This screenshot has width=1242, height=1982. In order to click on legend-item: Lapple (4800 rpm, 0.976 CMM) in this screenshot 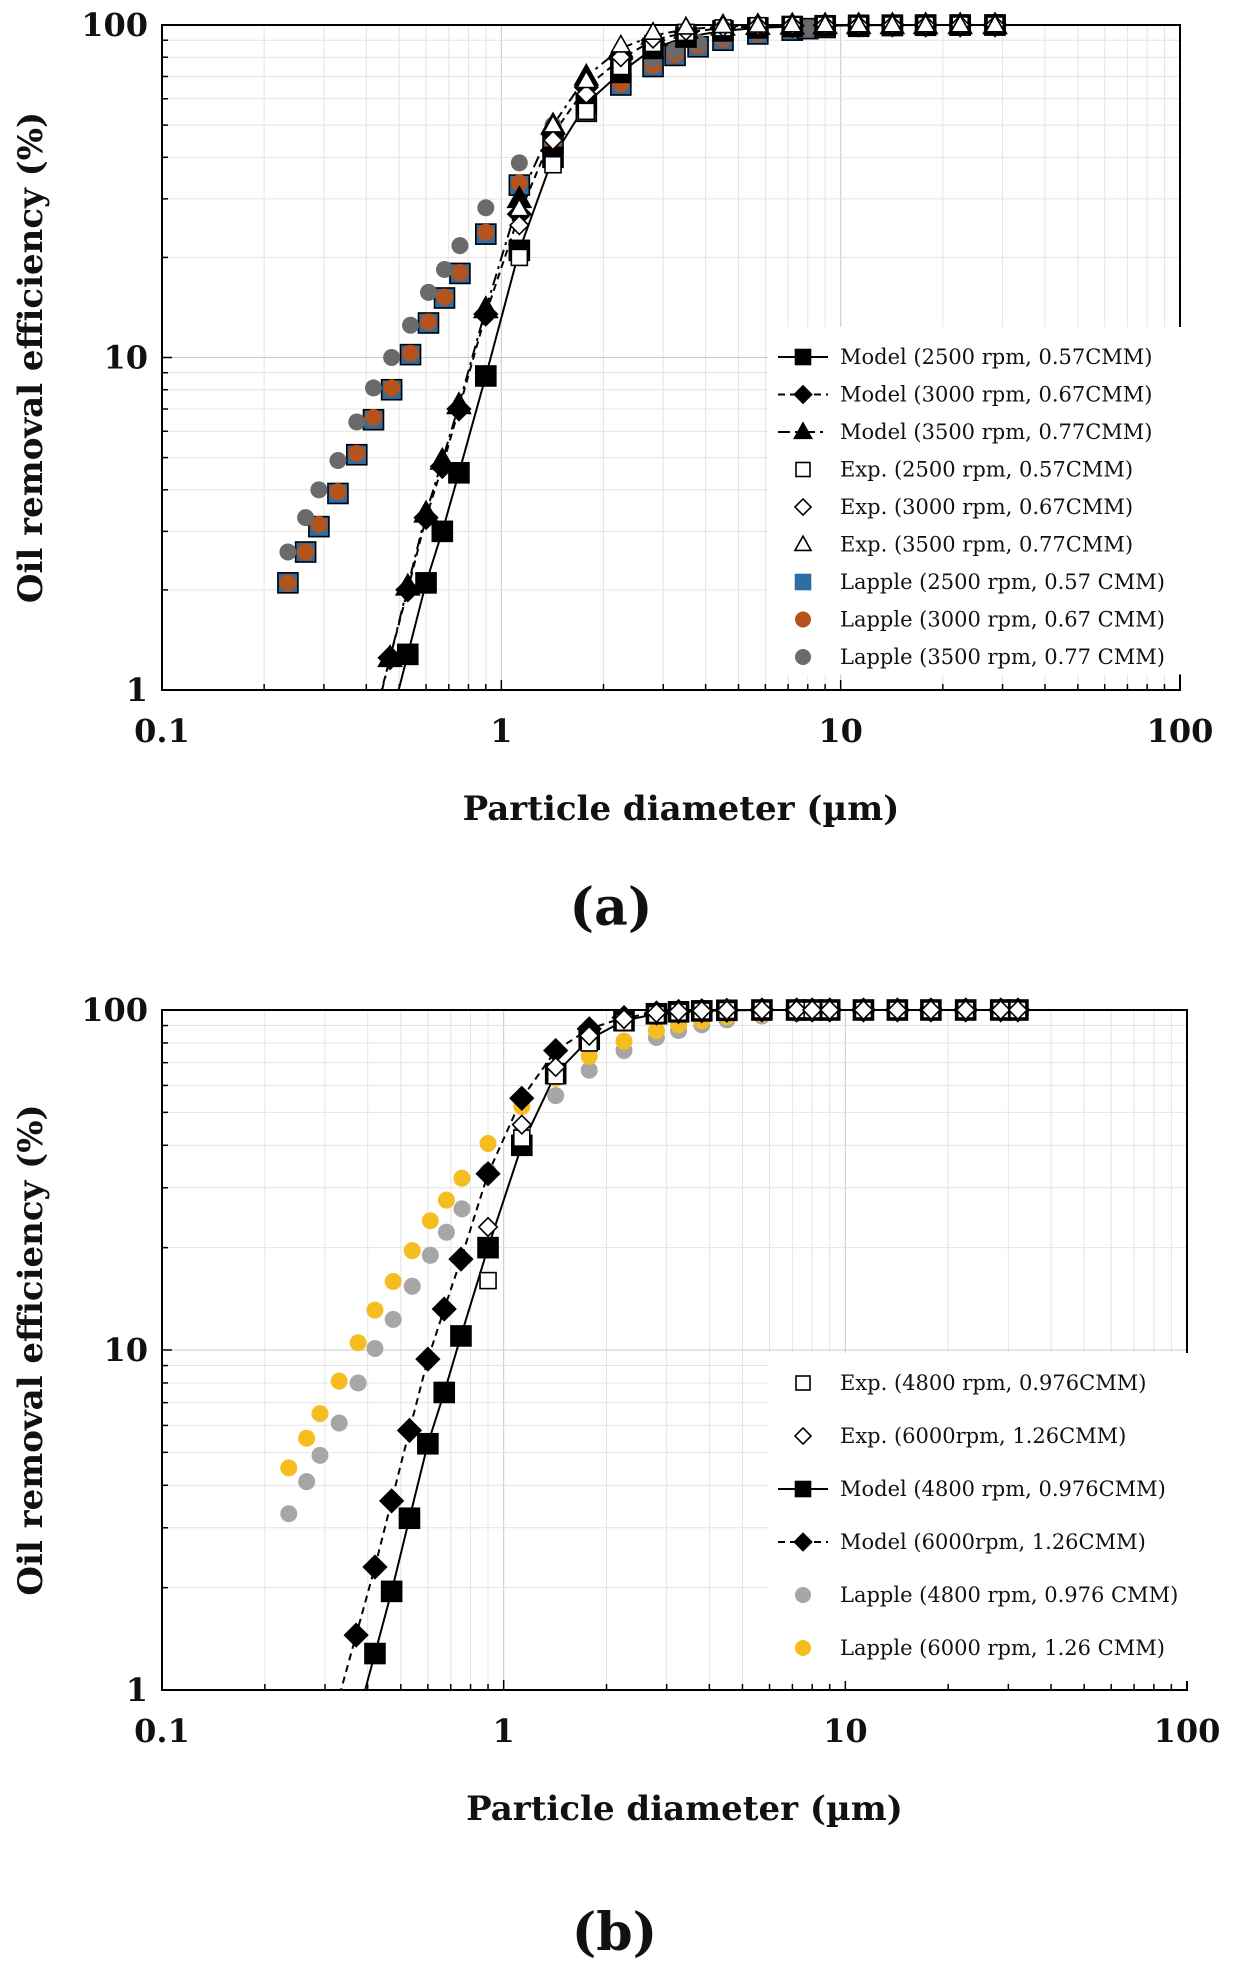, I will do `click(986, 1595)`.